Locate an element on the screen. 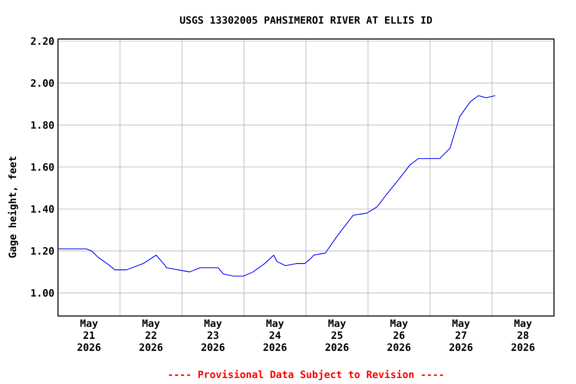 The height and width of the screenshot is (384, 576). x-tick-label: May 24 2026 is located at coordinates (275, 335).